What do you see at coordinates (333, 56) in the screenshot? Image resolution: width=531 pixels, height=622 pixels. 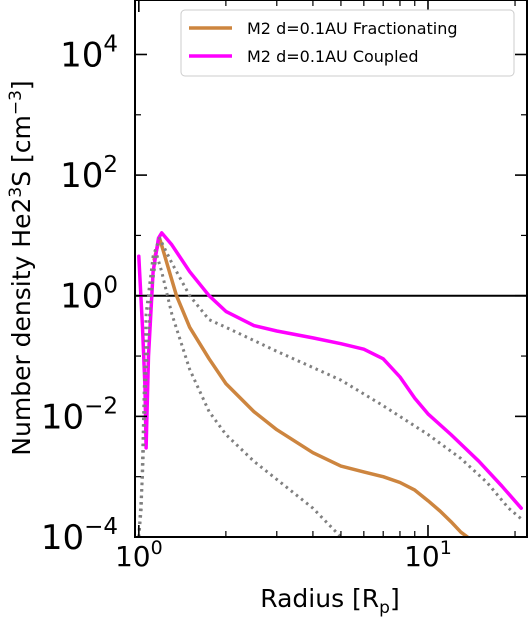 I see `legend-label-coupled: M2 d=0.1AU Coupled` at bounding box center [333, 56].